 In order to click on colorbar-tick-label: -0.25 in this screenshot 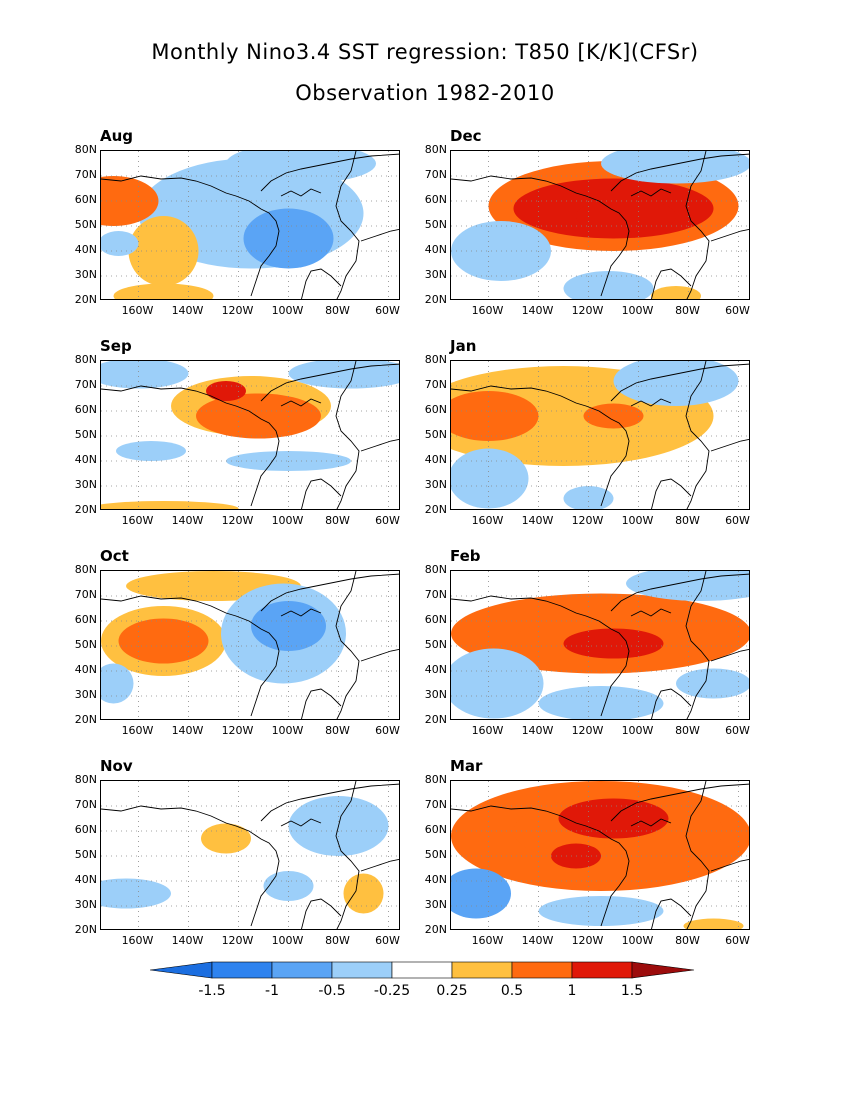, I will do `click(392, 991)`.